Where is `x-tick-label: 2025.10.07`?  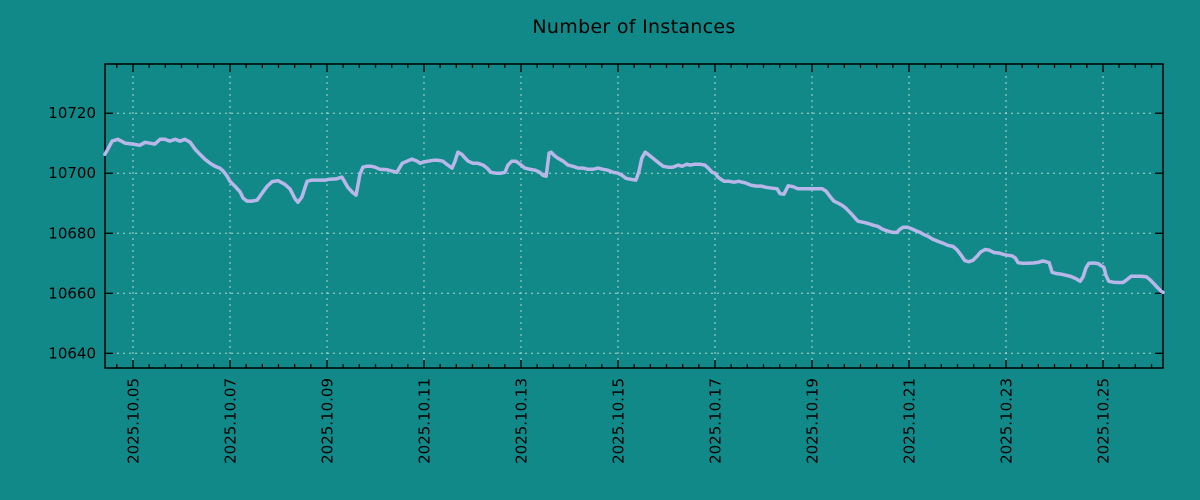 x-tick-label: 2025.10.07 is located at coordinates (230, 421).